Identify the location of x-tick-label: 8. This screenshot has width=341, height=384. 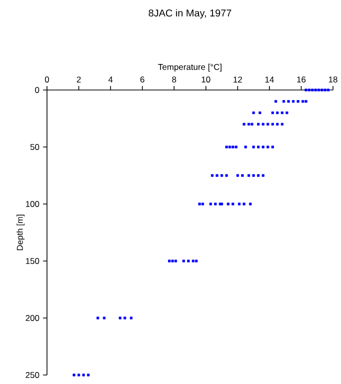
(174, 79).